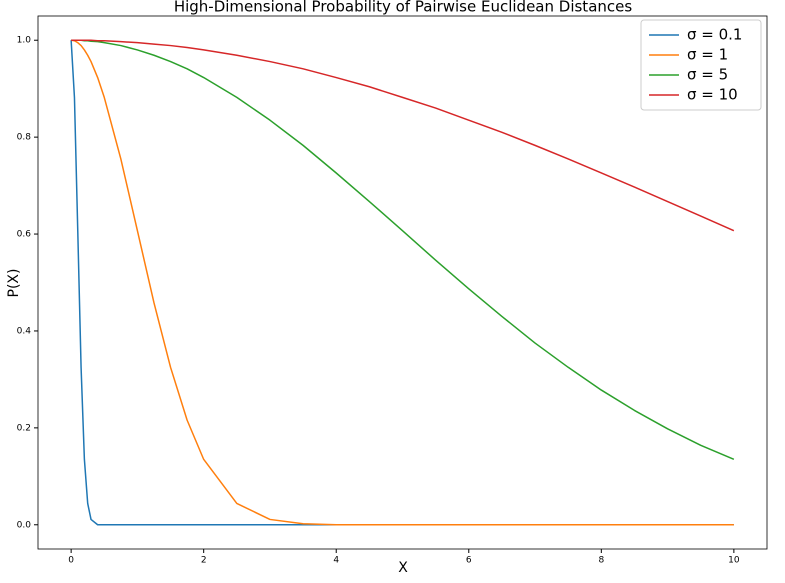 The width and height of the screenshot is (785, 583). What do you see at coordinates (712, 95) in the screenshot?
I see `legend-label: σ = 10` at bounding box center [712, 95].